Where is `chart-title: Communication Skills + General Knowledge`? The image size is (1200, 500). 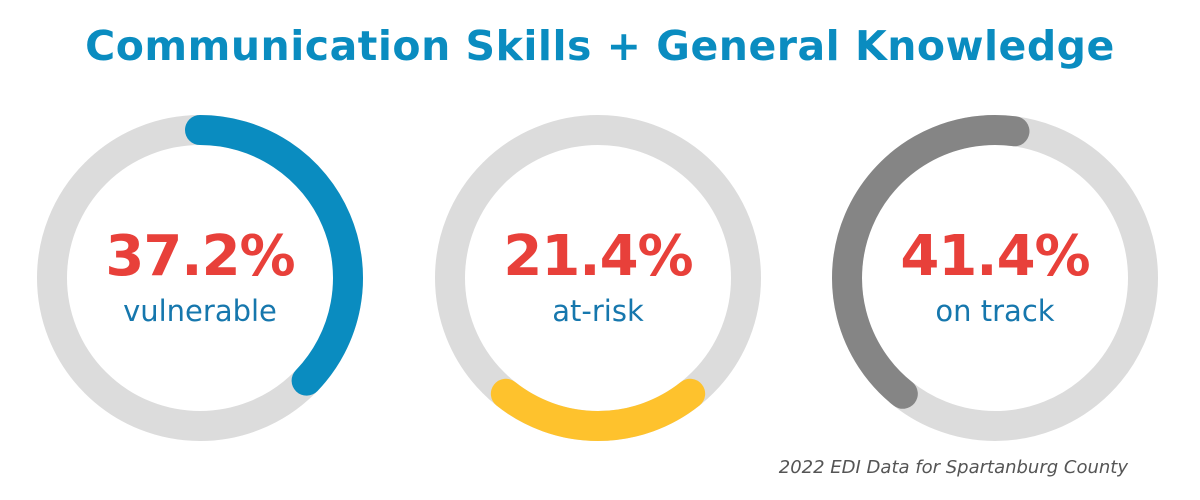 chart-title: Communication Skills + General Knowledge is located at coordinates (600, 46).